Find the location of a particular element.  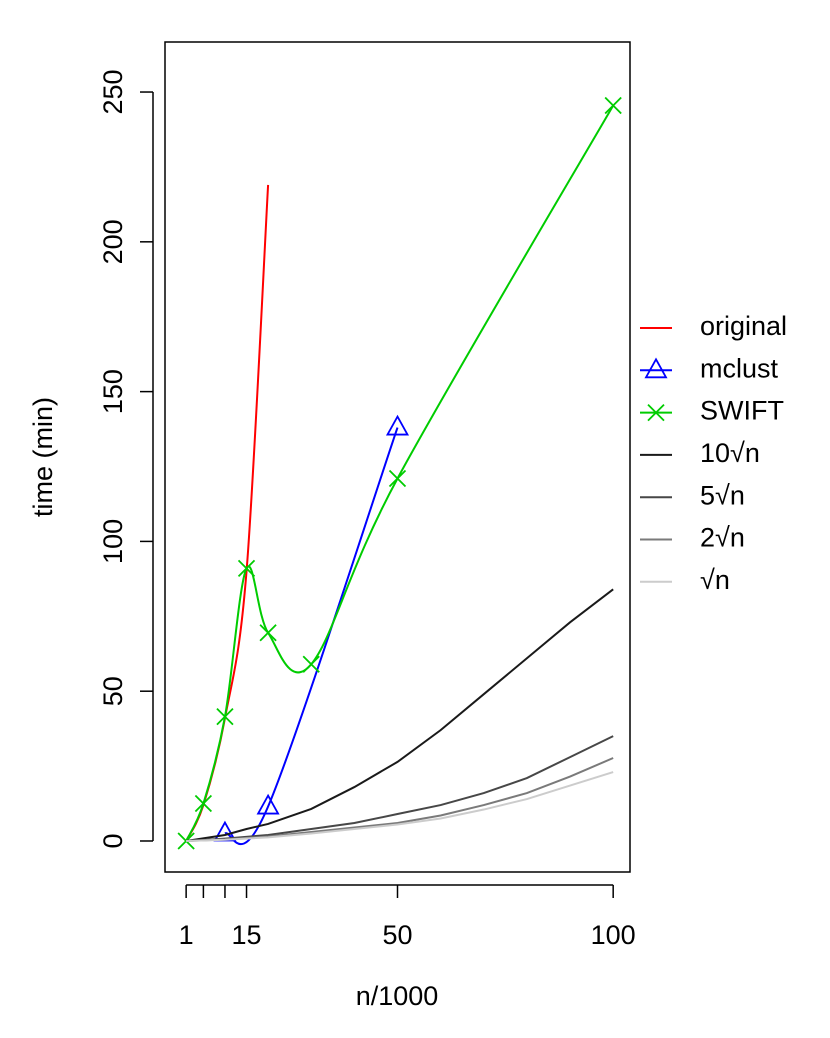

legend-label: 2√n is located at coordinates (722, 538).